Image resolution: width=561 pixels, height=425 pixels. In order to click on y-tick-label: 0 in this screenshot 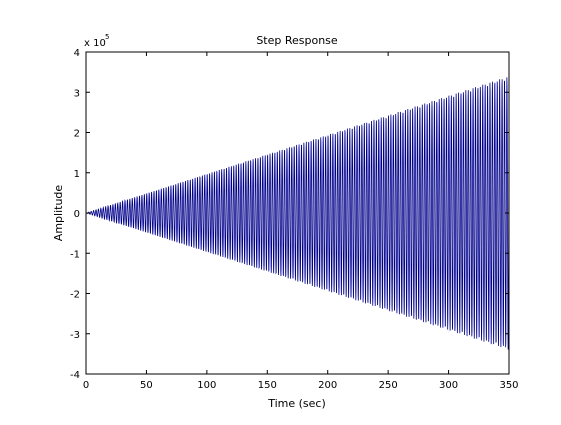, I will do `click(77, 214)`.